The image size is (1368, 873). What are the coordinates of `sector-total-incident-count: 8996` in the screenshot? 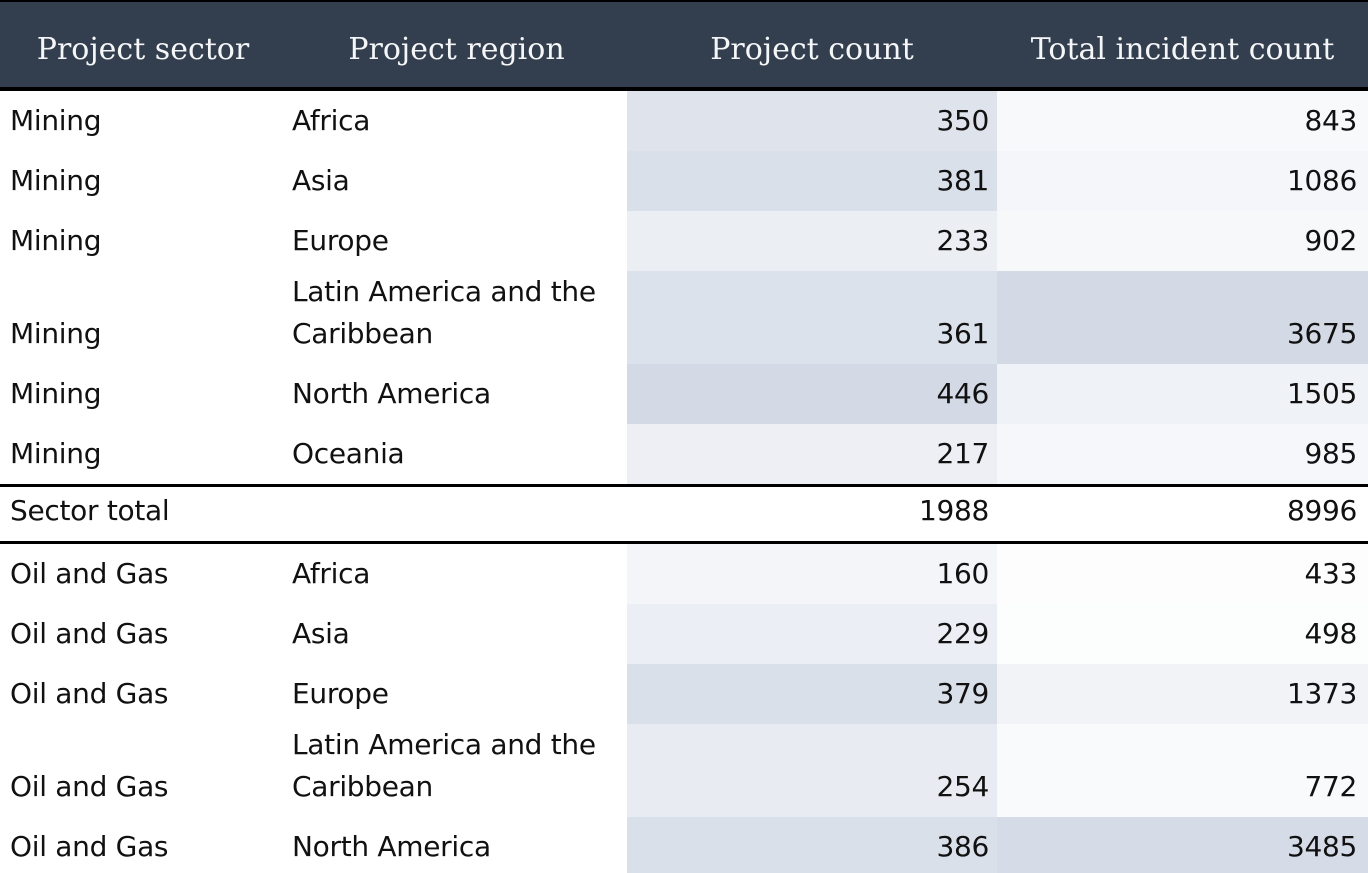 It's located at (1182, 514).